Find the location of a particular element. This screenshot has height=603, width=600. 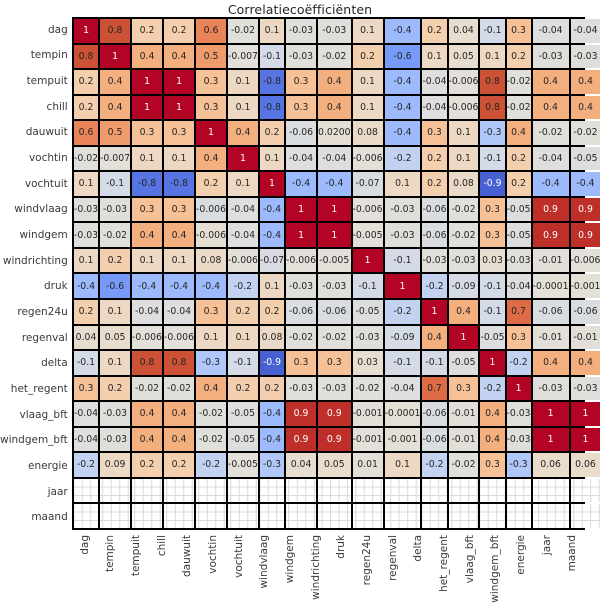

heatmap-cell-value: -0.05 is located at coordinates (519, 235).